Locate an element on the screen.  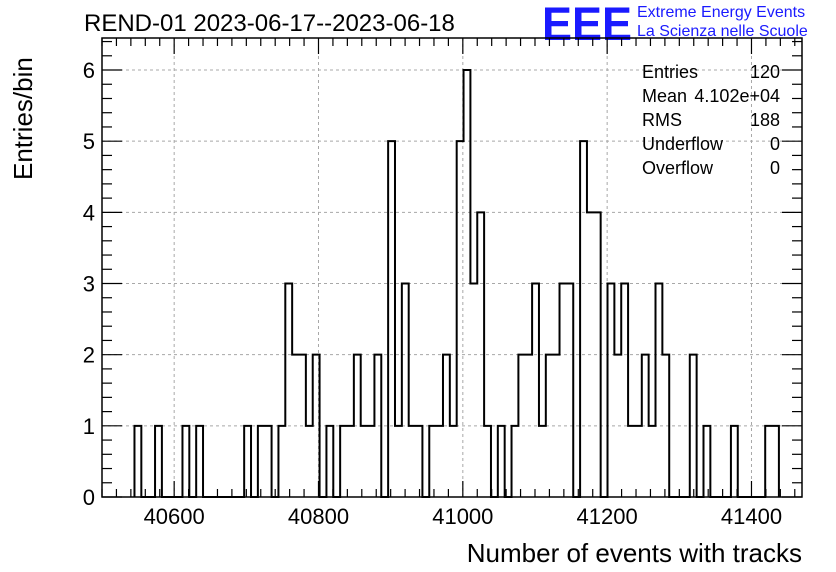
logo-mark: EEE is located at coordinates (587, 23).